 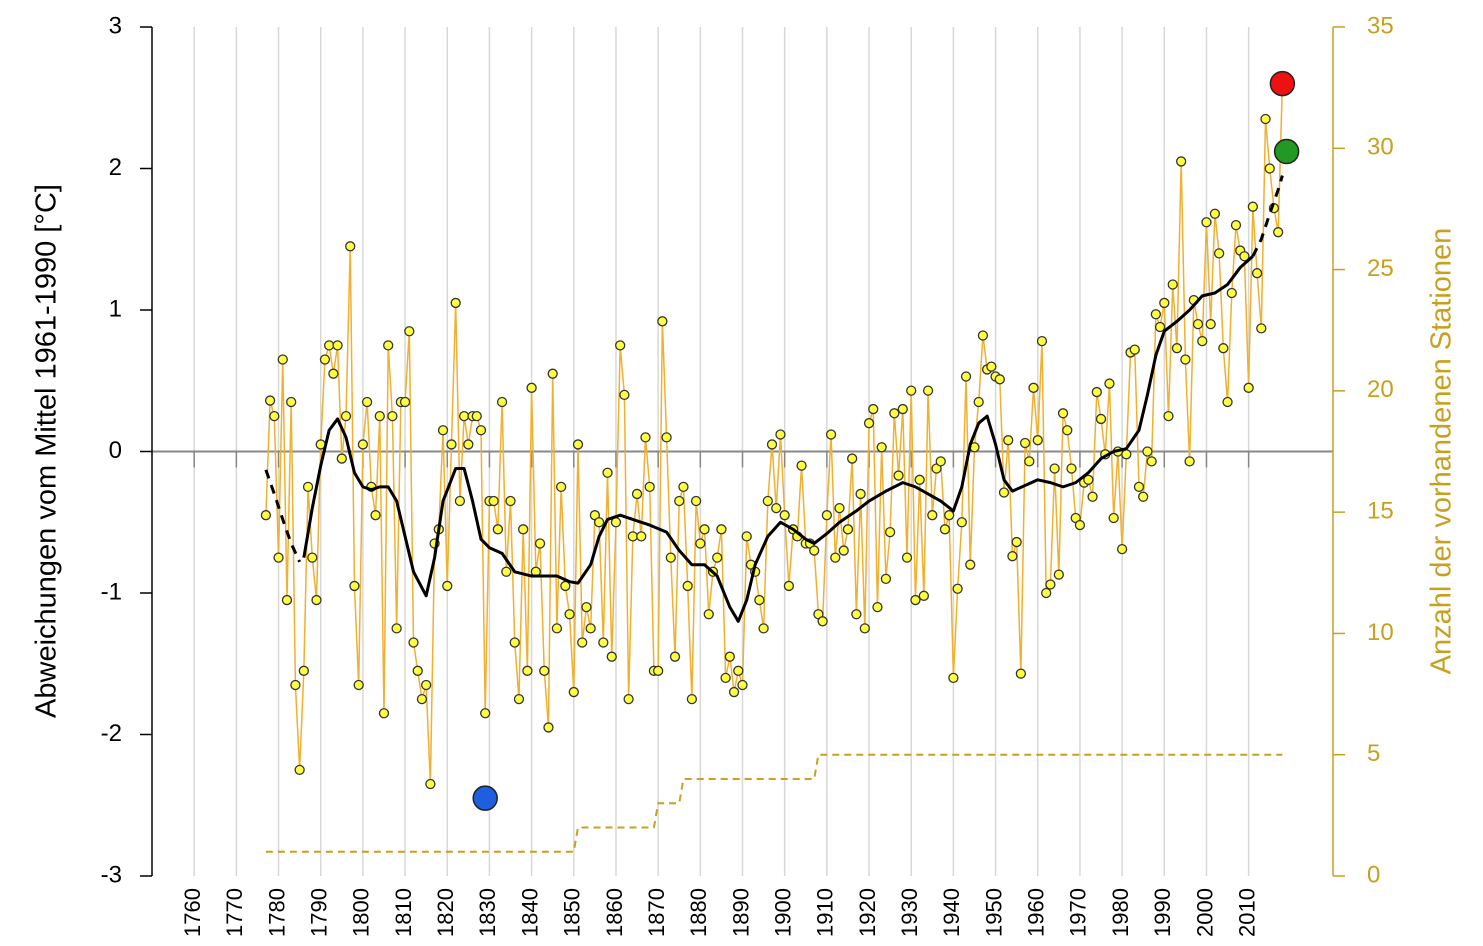 I want to click on x-tick-label: 1840, so click(x=529, y=912).